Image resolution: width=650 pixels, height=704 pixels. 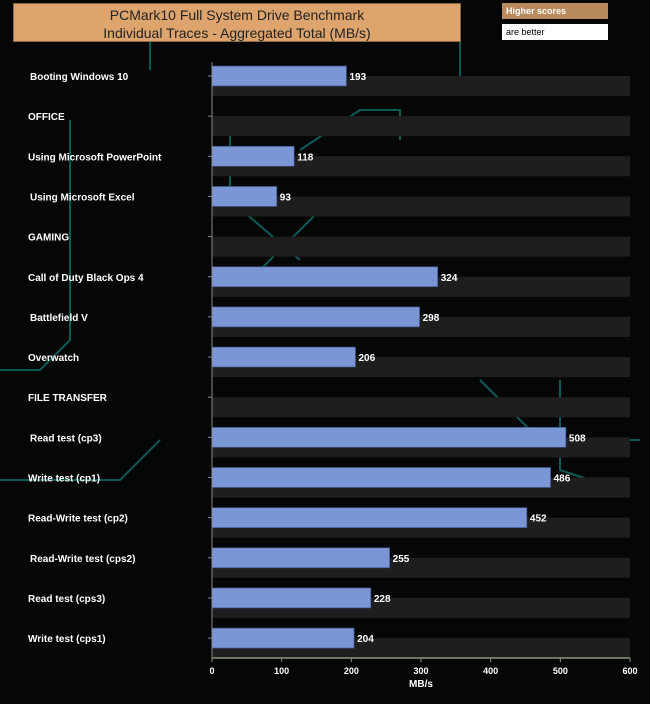 What do you see at coordinates (95, 157) in the screenshot?
I see `category-label: Using Microsoft PowerPoint` at bounding box center [95, 157].